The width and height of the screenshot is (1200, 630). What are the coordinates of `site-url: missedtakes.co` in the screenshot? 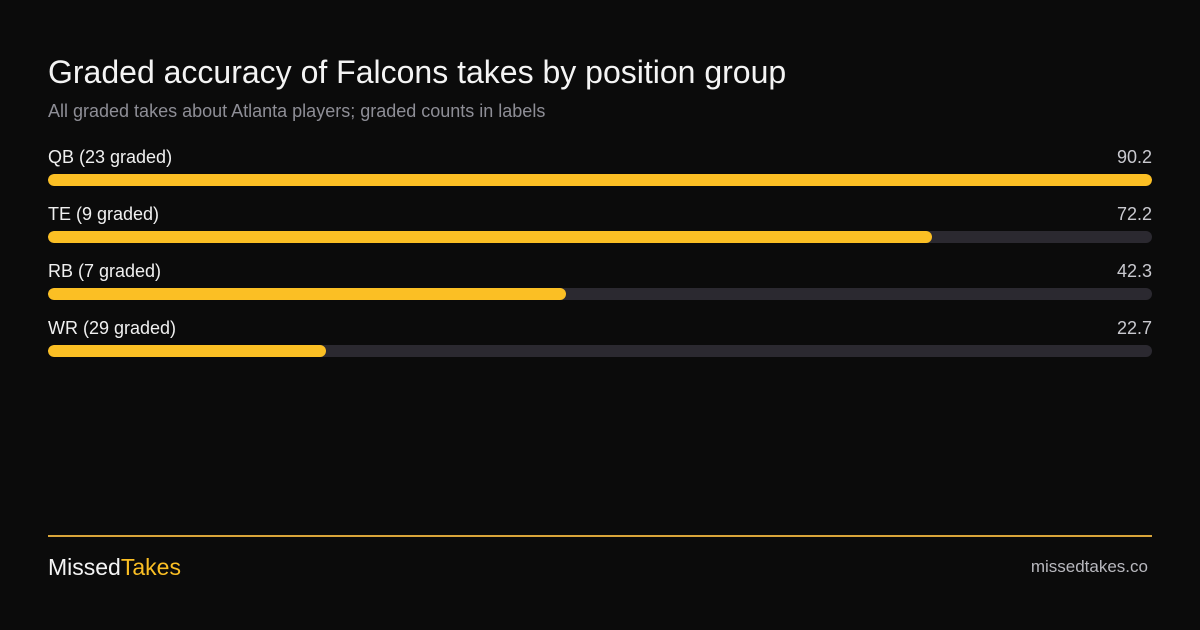 It's located at (1089, 566).